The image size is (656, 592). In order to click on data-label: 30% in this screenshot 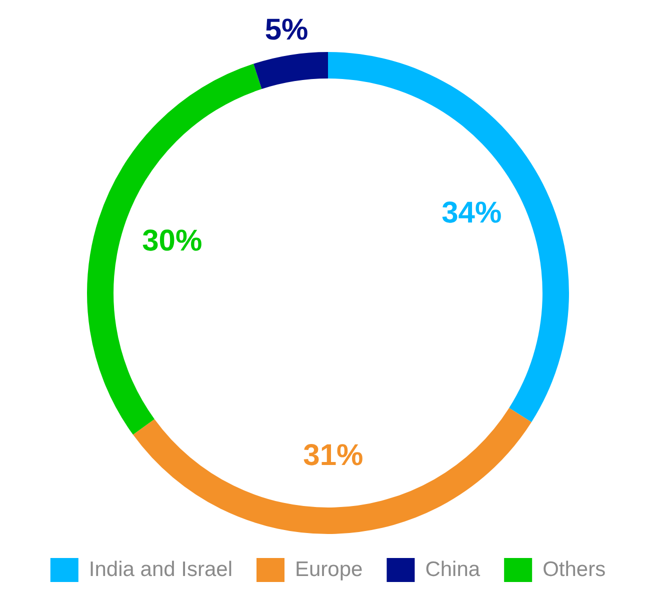, I will do `click(172, 241)`.